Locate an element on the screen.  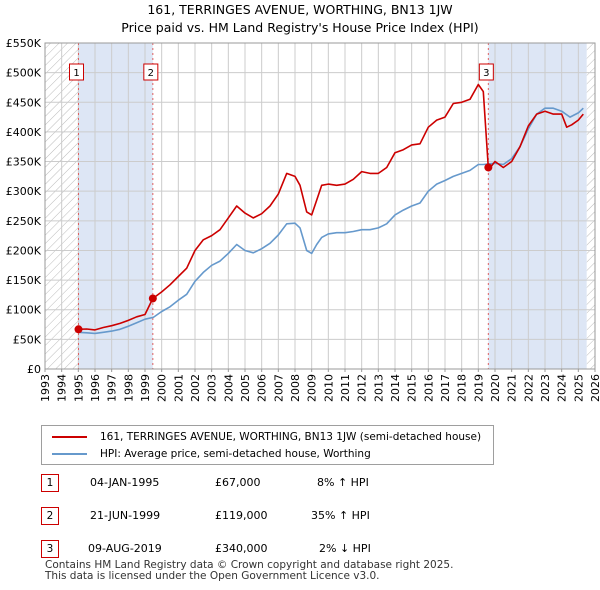
x-tick-label: 2000 is located at coordinates (162, 388).